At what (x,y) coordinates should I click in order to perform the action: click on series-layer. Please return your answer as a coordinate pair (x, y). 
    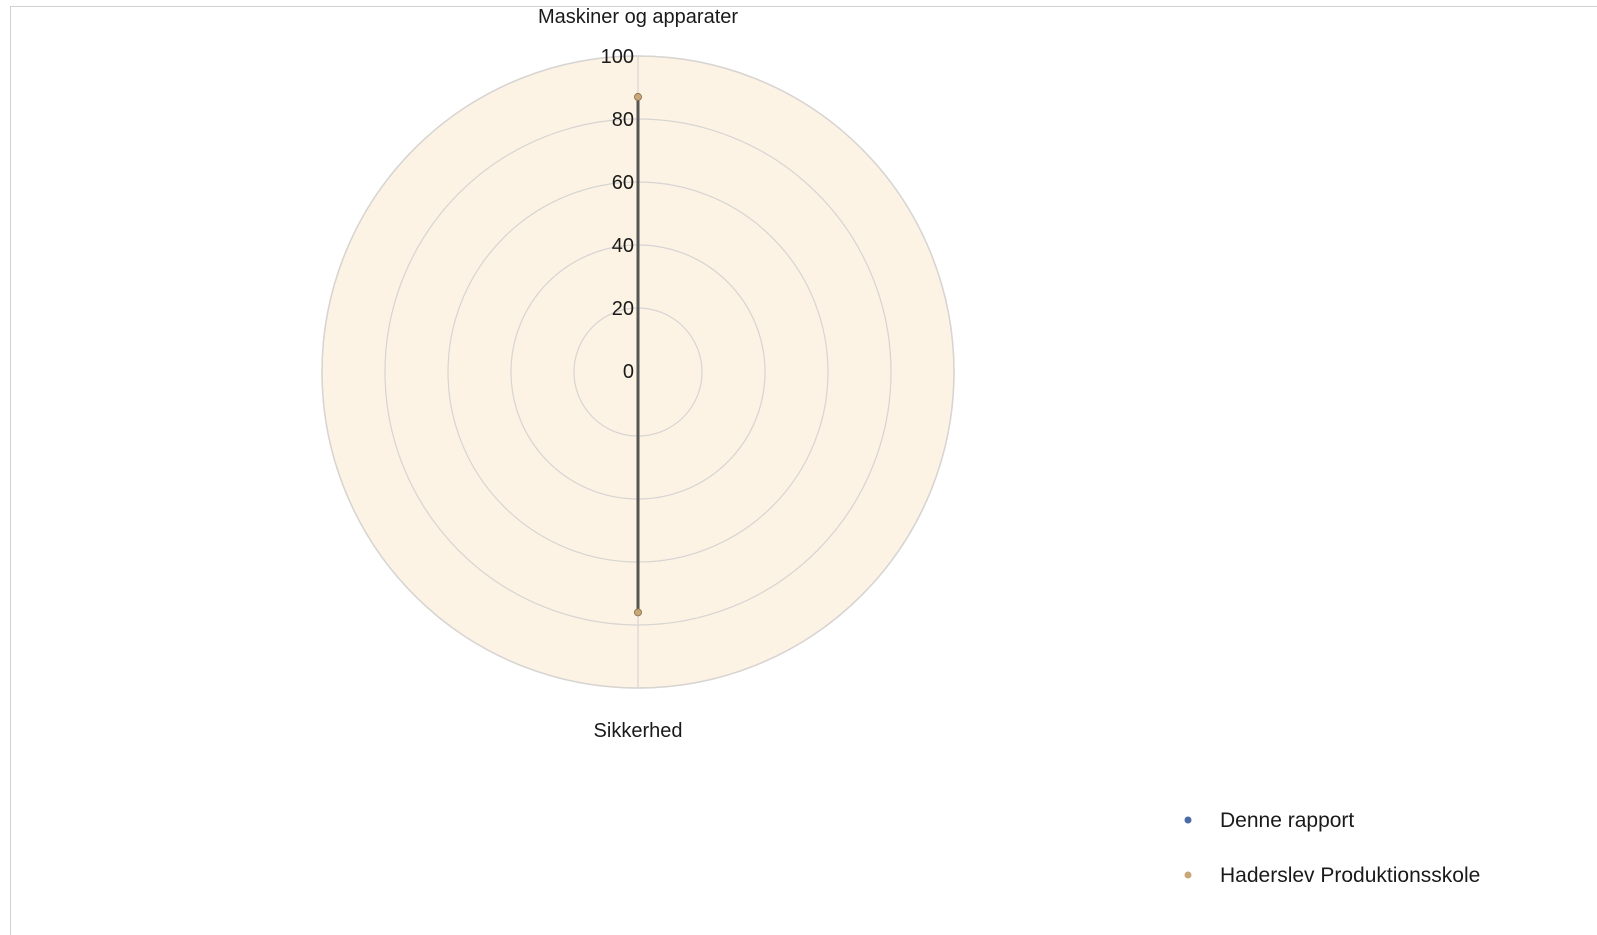
    Looking at the image, I should click on (638, 355).